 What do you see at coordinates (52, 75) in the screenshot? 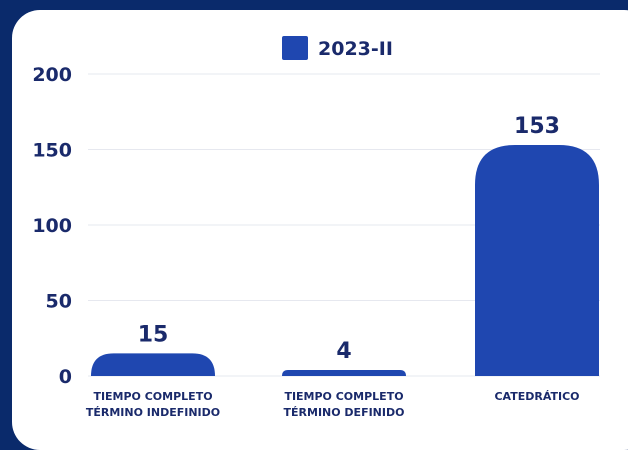
I see `y-tick-label: 200` at bounding box center [52, 75].